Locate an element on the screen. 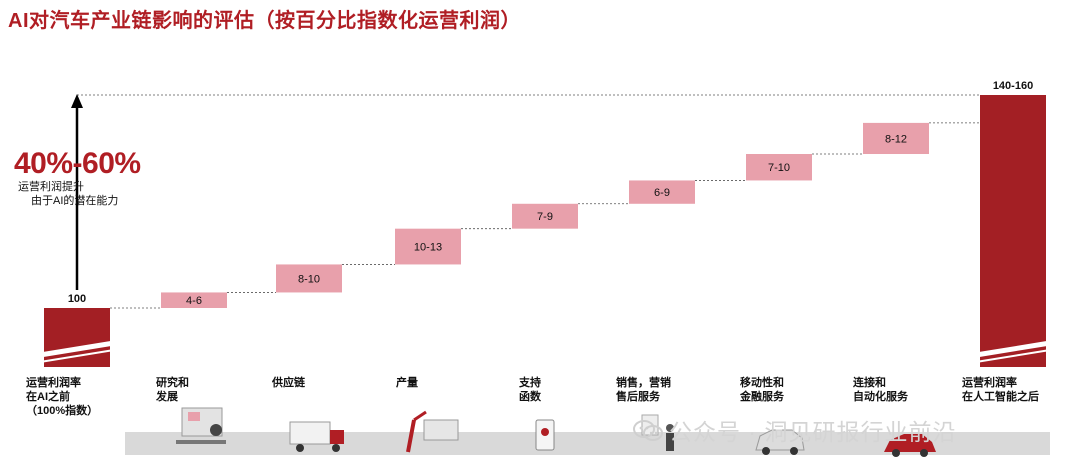  uplift-callout: 40%-60% 运营利润提升 由于AI的潜在能力 is located at coordinates (77, 178).